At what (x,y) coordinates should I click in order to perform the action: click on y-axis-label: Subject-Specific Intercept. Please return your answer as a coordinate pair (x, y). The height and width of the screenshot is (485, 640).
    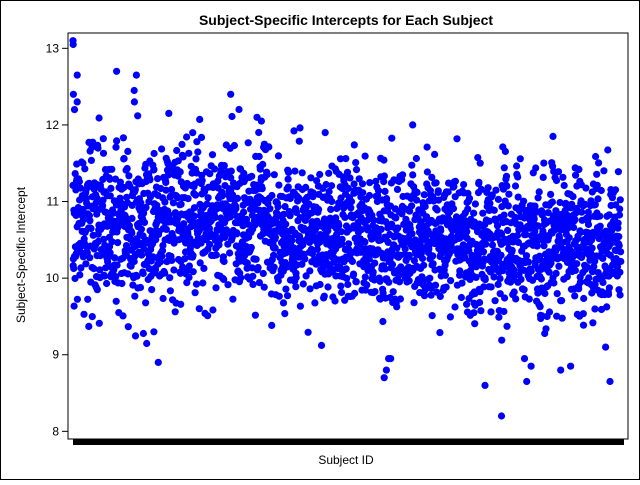
    Looking at the image, I should click on (21, 254).